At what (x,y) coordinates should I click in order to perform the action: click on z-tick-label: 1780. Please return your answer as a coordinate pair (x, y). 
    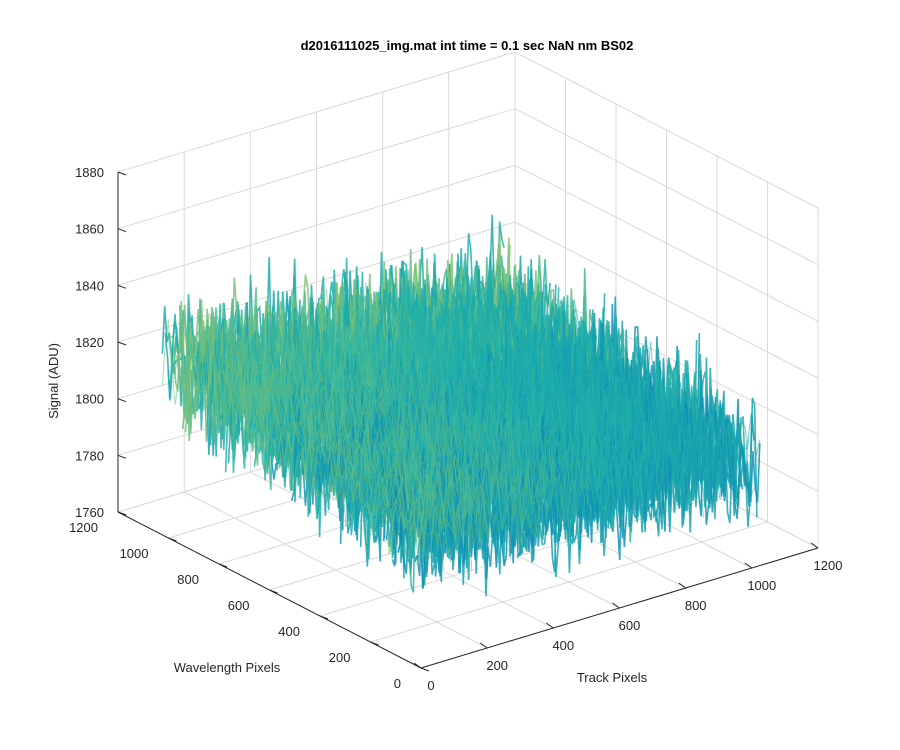
    Looking at the image, I should click on (89, 455).